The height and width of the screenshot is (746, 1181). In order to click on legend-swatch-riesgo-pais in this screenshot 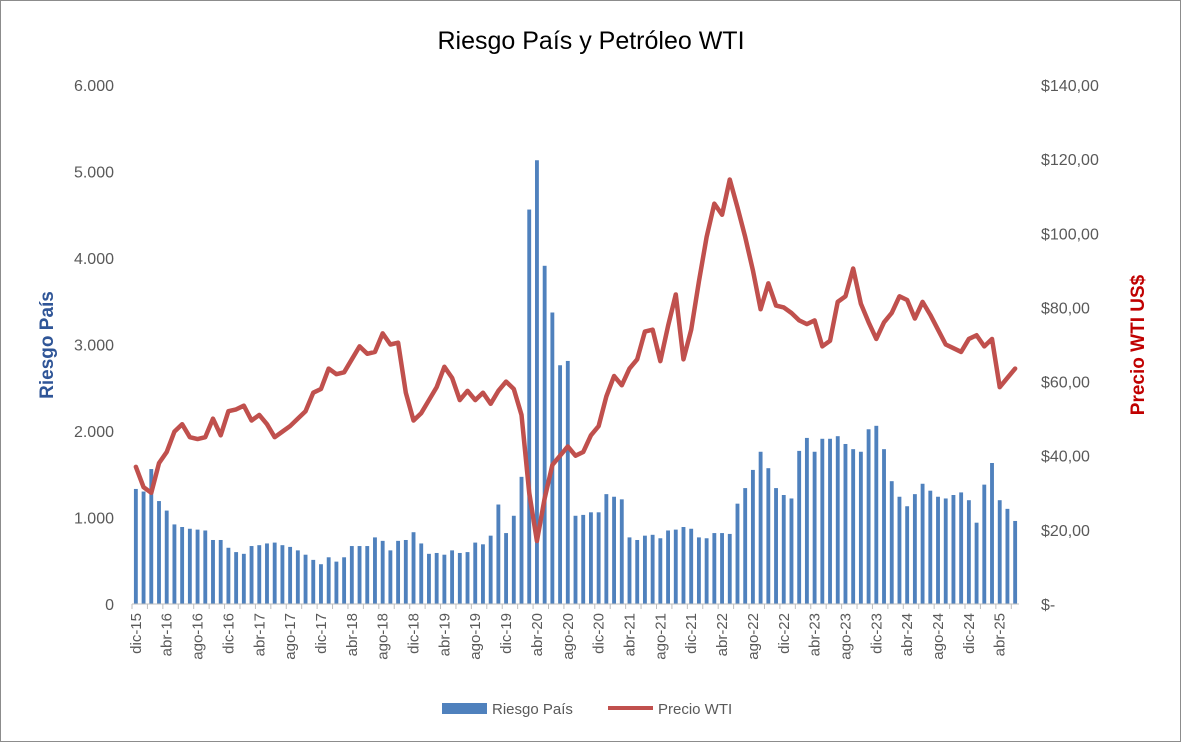, I will do `click(464, 708)`.